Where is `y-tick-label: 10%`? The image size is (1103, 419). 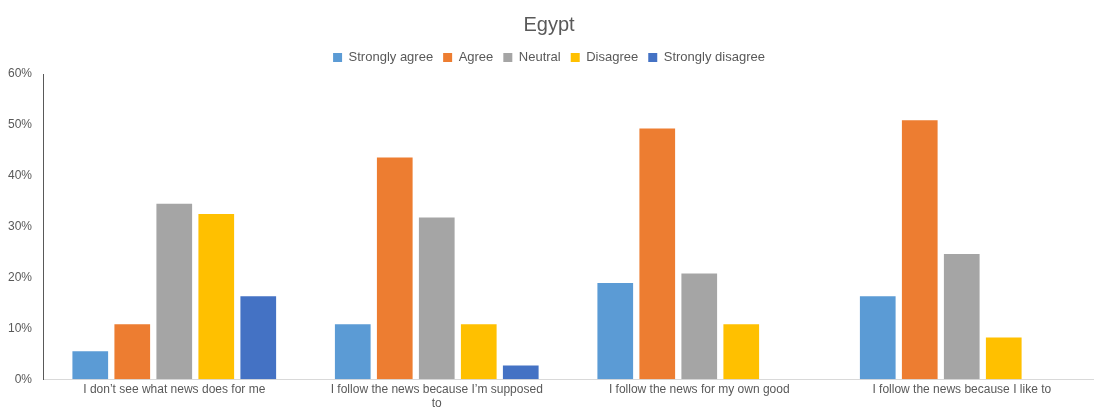 y-tick-label: 10% is located at coordinates (20, 327).